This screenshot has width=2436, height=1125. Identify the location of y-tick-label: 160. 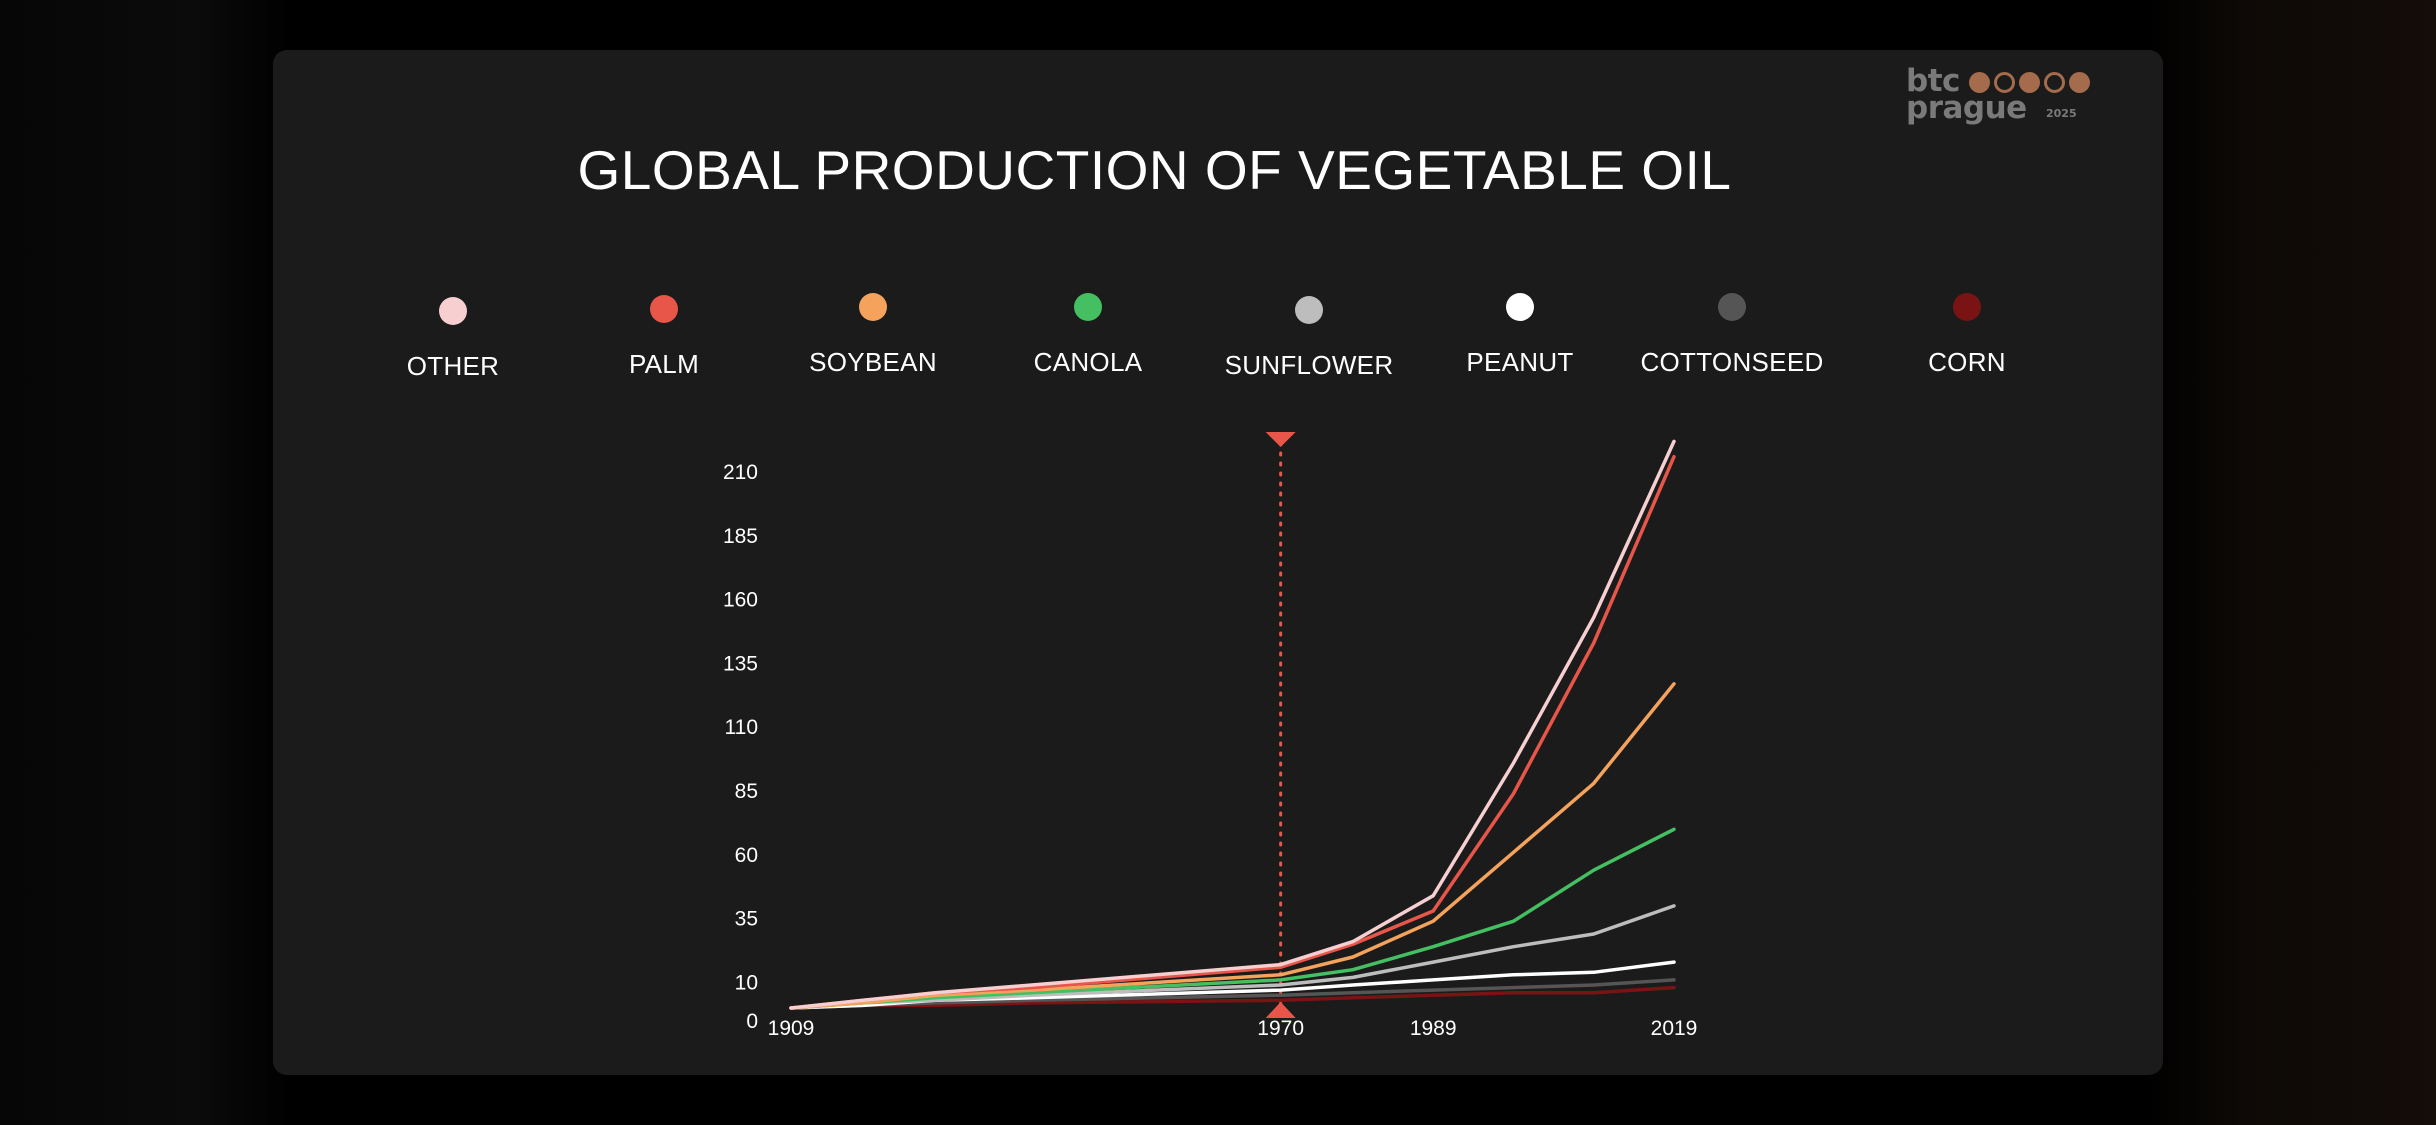
(740, 600).